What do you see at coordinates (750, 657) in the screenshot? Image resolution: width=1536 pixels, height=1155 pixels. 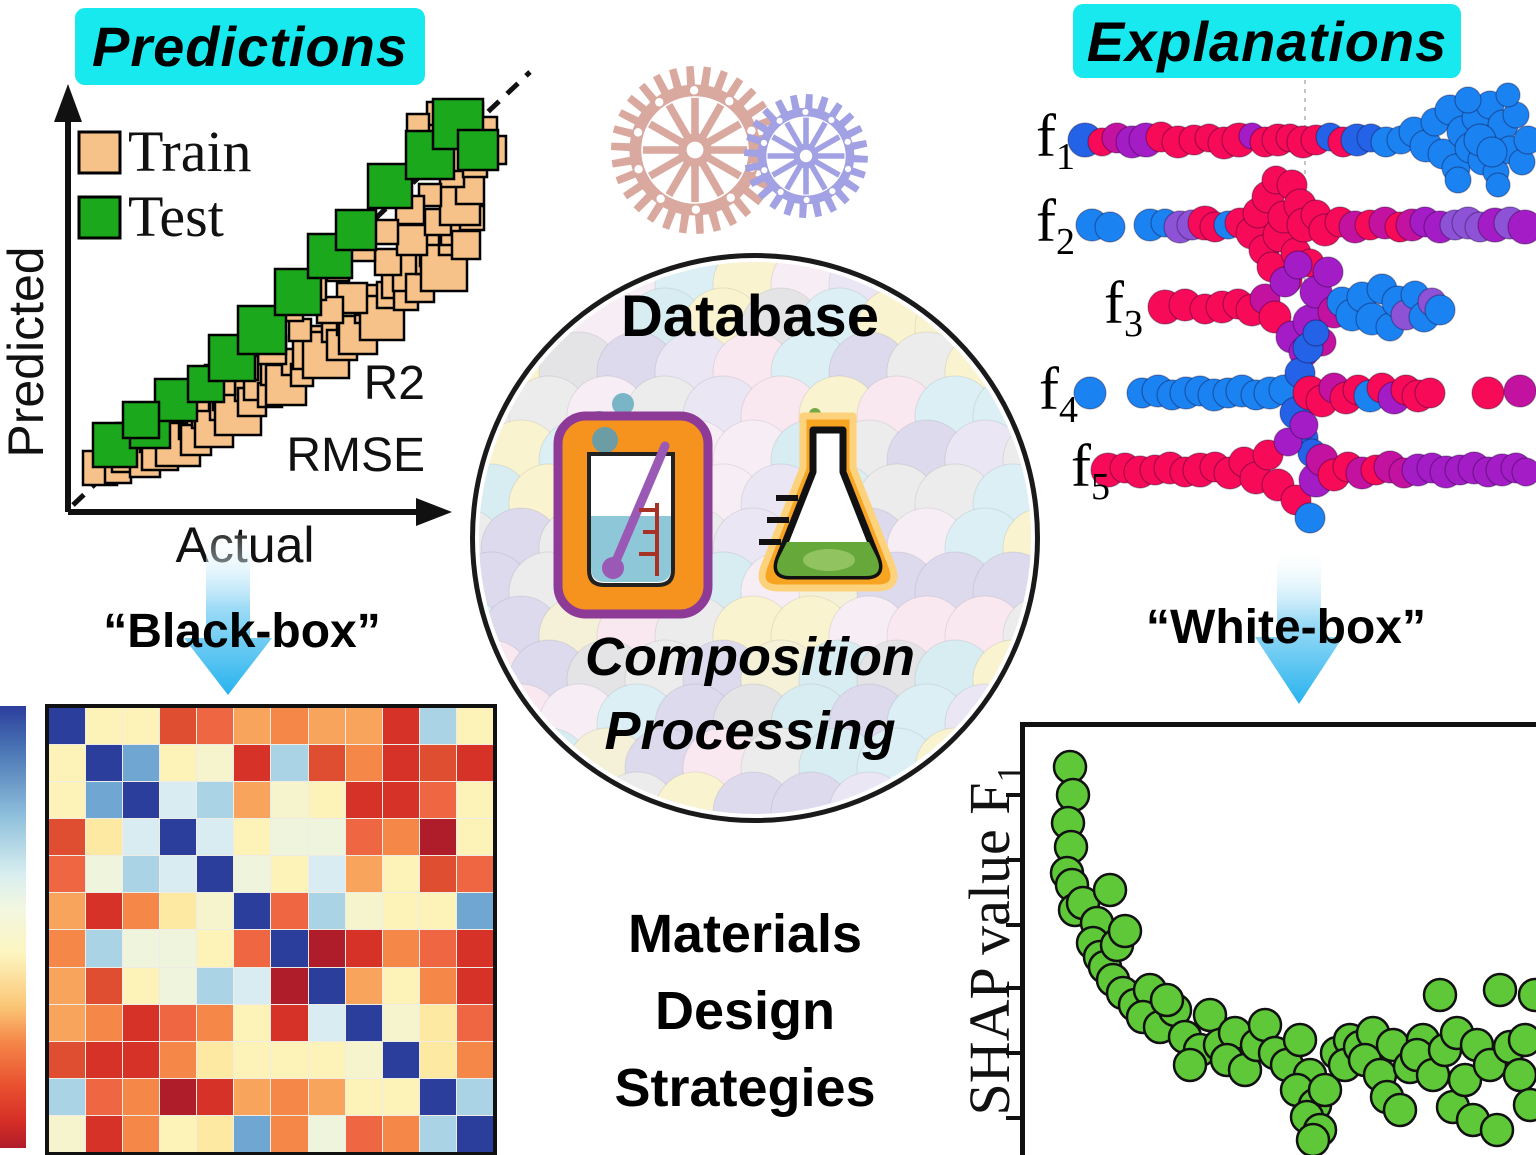 I see `database-line-composition: Composition` at bounding box center [750, 657].